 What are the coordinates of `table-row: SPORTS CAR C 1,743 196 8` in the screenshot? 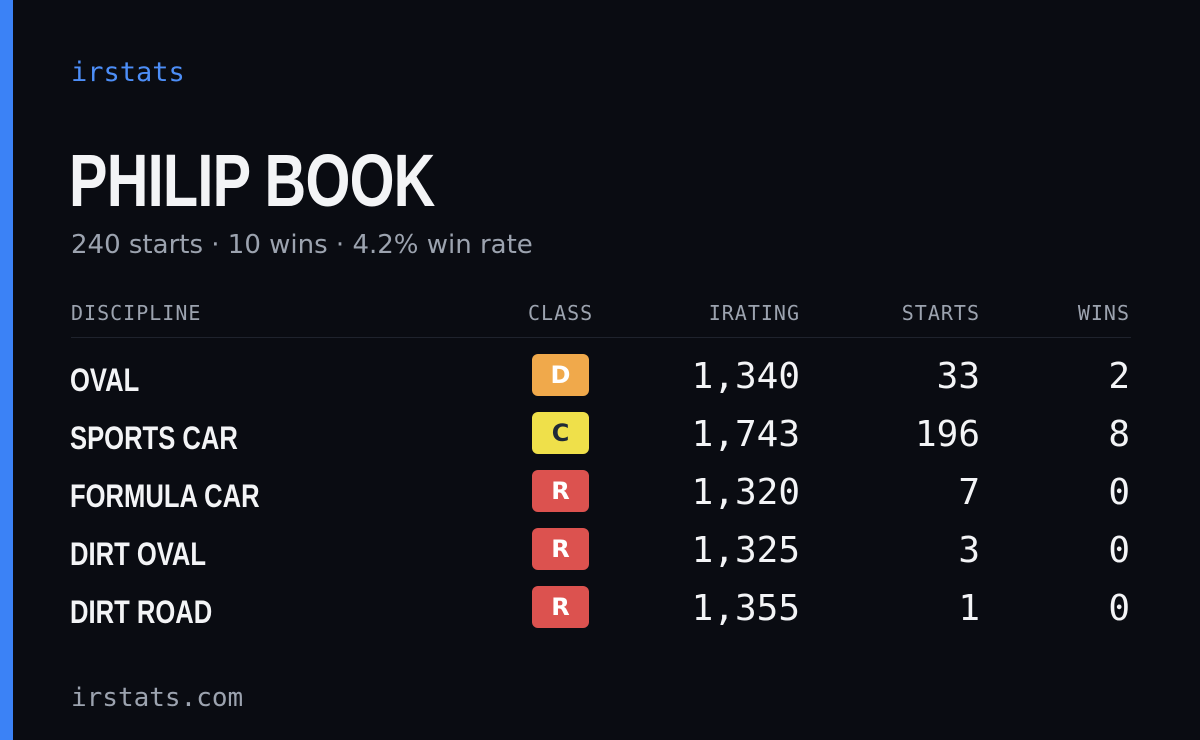 It's located at (600, 441).